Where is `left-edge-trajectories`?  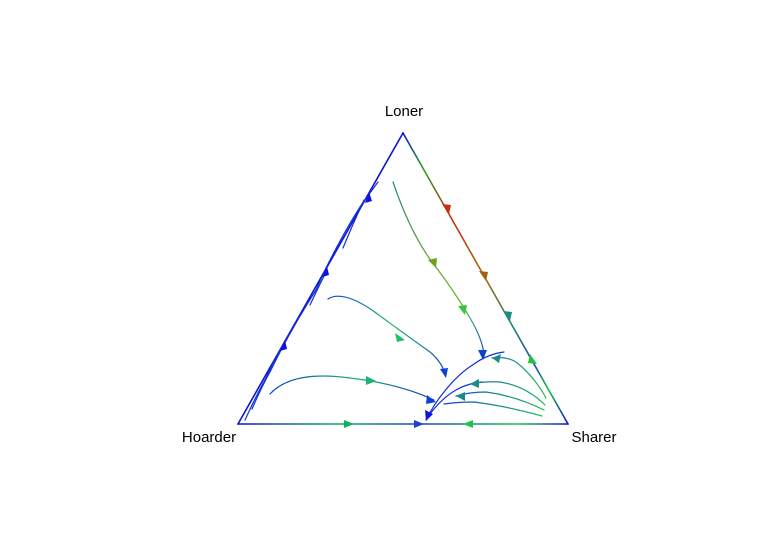 left-edge-trajectories is located at coordinates (311, 301).